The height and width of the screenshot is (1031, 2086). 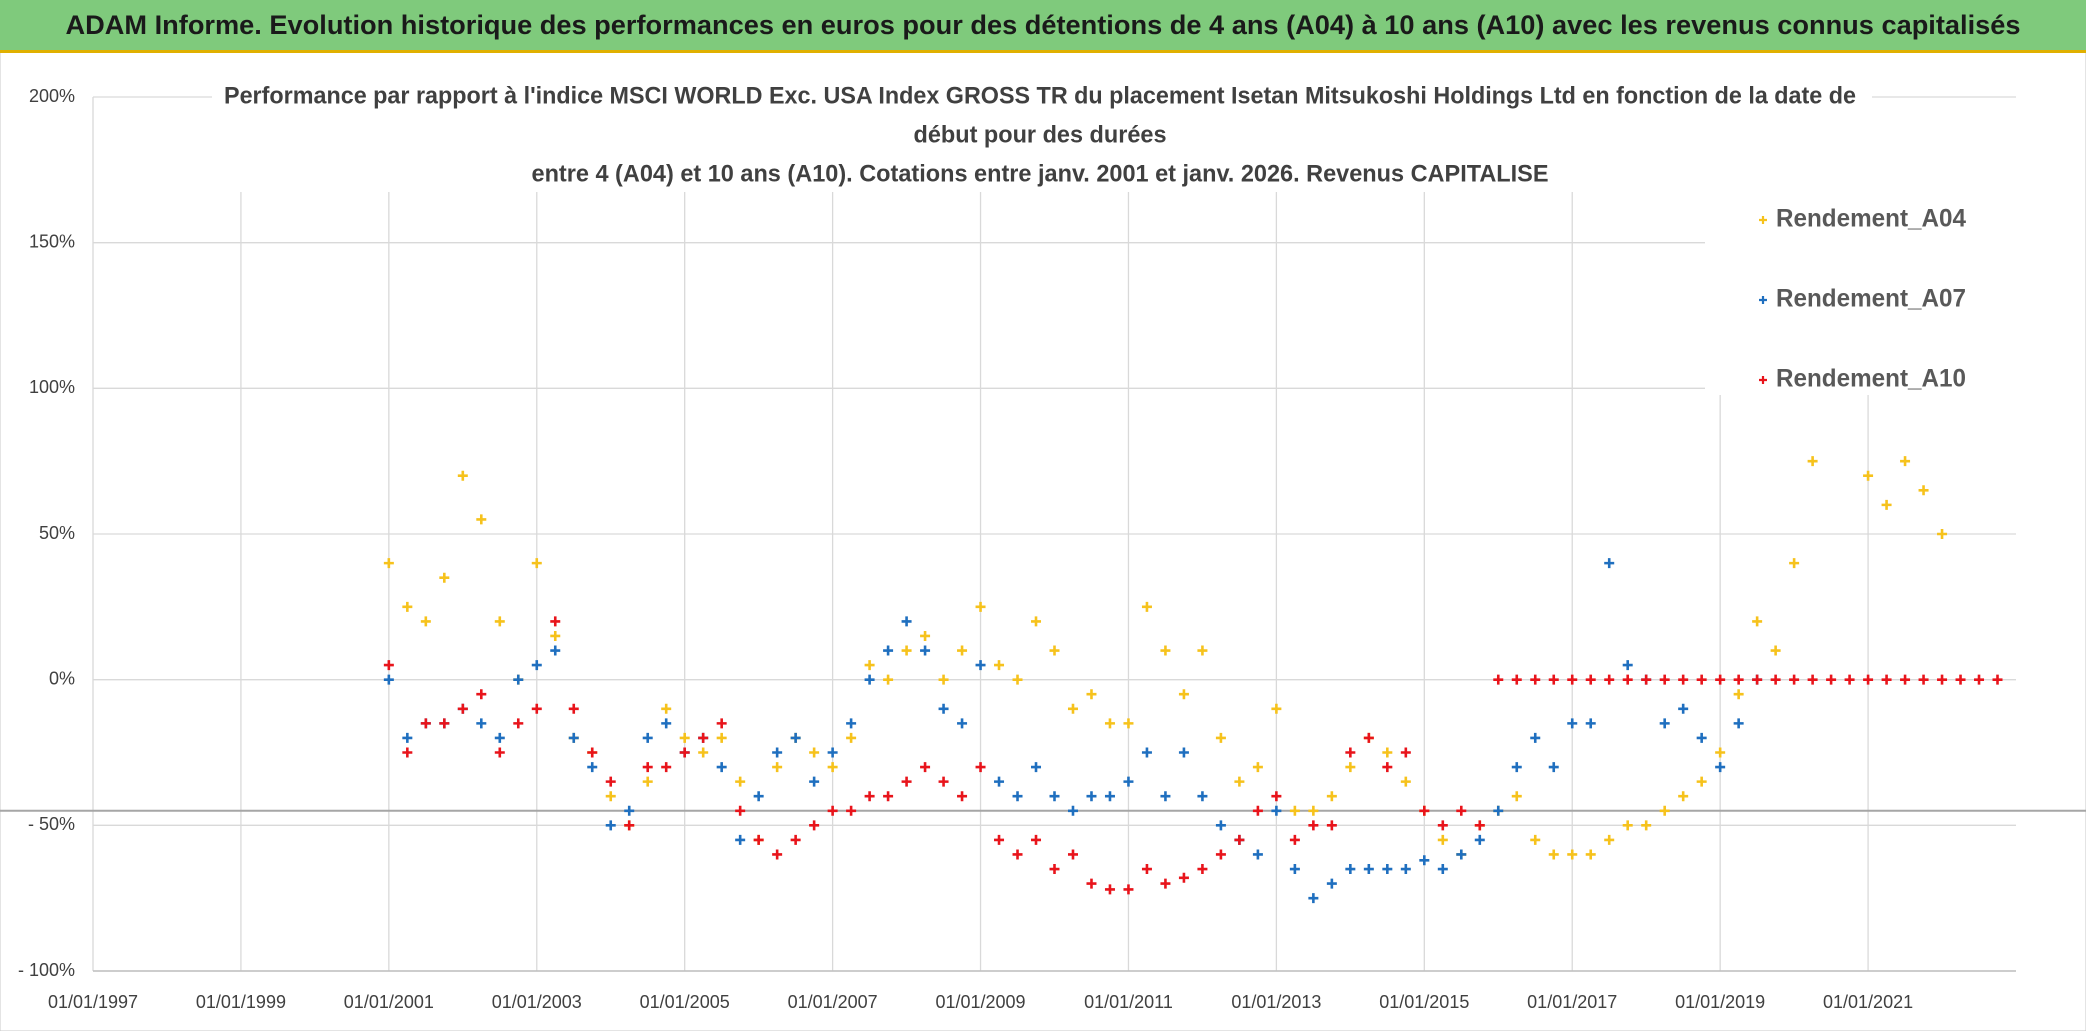 I want to click on x-tick-label: 01/01/2011, so click(x=1128, y=1002).